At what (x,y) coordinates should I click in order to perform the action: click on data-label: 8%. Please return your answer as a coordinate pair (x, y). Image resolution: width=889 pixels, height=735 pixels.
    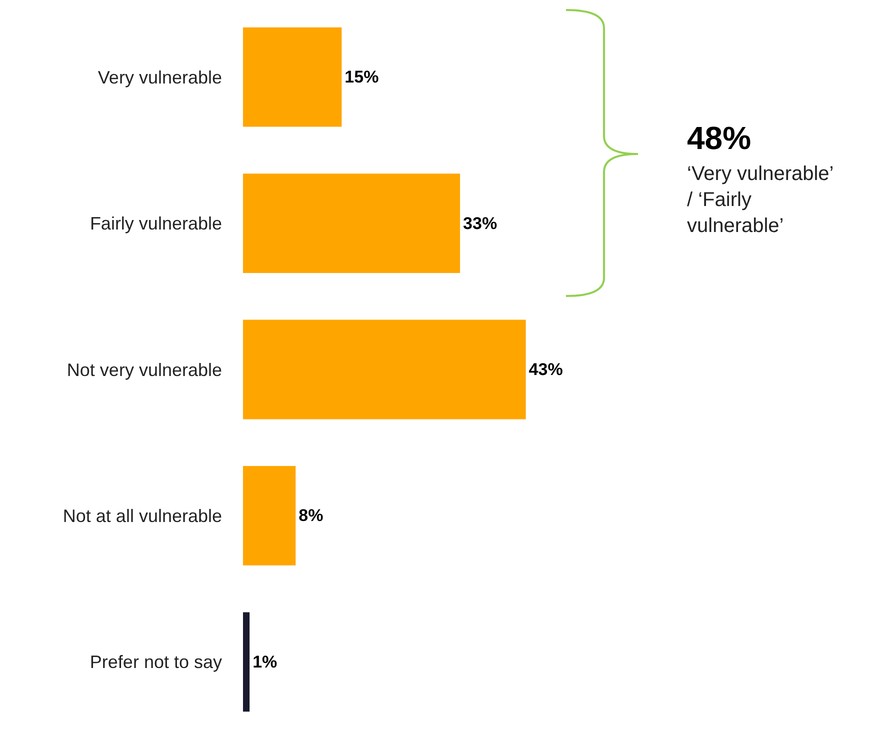
    Looking at the image, I should click on (311, 516).